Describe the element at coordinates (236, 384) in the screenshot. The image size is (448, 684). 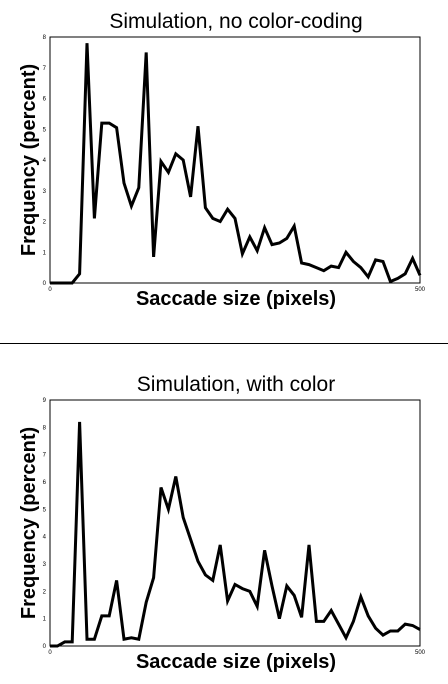
I see `chart-title: Simulation, with color` at that location.